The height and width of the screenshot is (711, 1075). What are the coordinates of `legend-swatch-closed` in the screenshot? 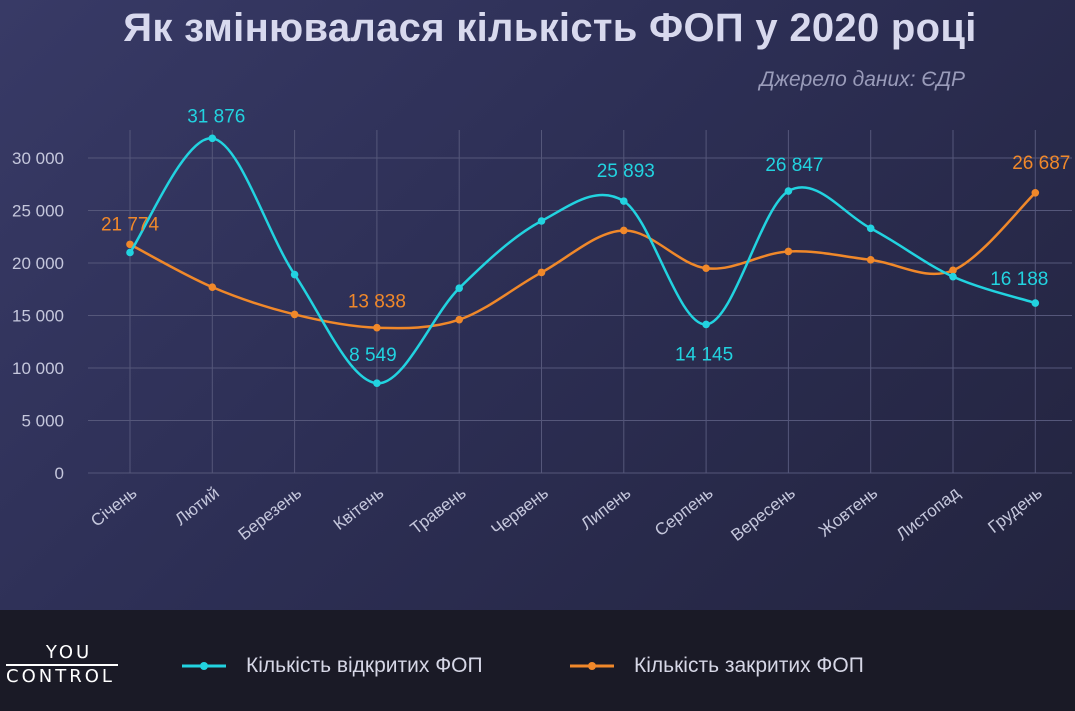 It's located at (592, 666).